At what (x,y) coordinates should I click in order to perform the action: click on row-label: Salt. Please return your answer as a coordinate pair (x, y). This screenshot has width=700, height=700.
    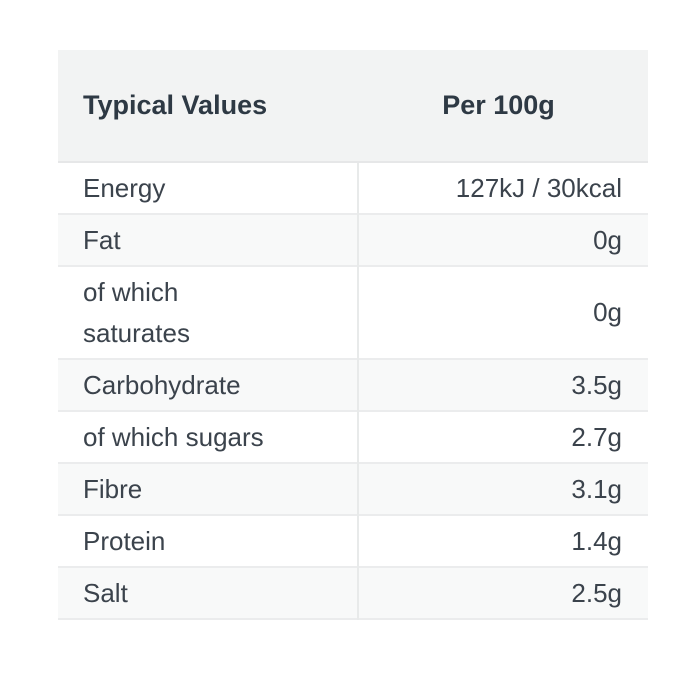
    Looking at the image, I should click on (208, 593).